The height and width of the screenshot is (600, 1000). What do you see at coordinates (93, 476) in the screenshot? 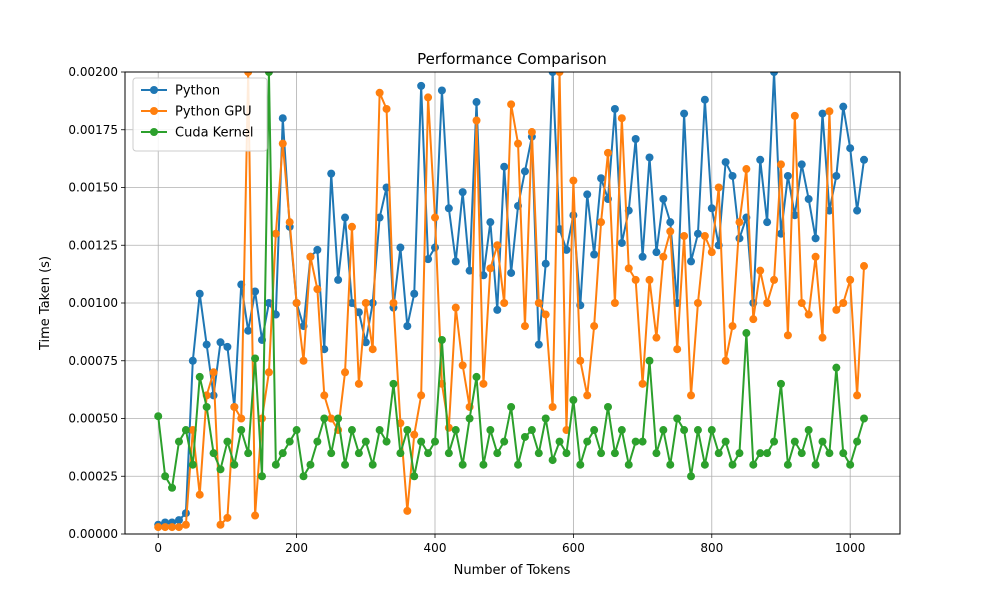
I see `y-tick-label: 0.00025` at bounding box center [93, 476].